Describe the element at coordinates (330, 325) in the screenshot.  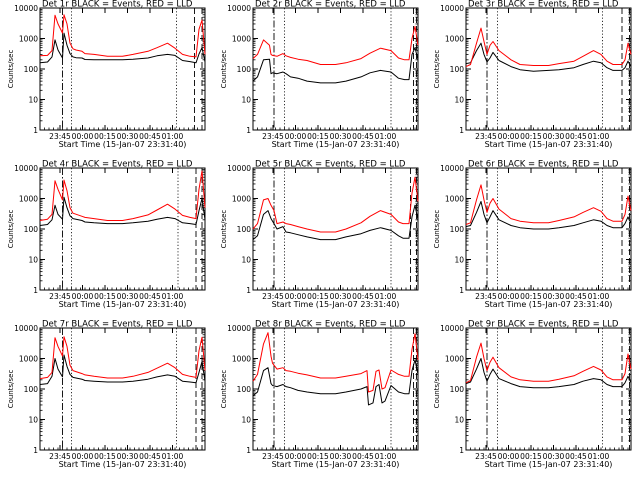
I see `panel-title: Det 8r BLACK = Events, RED = LLD` at that location.